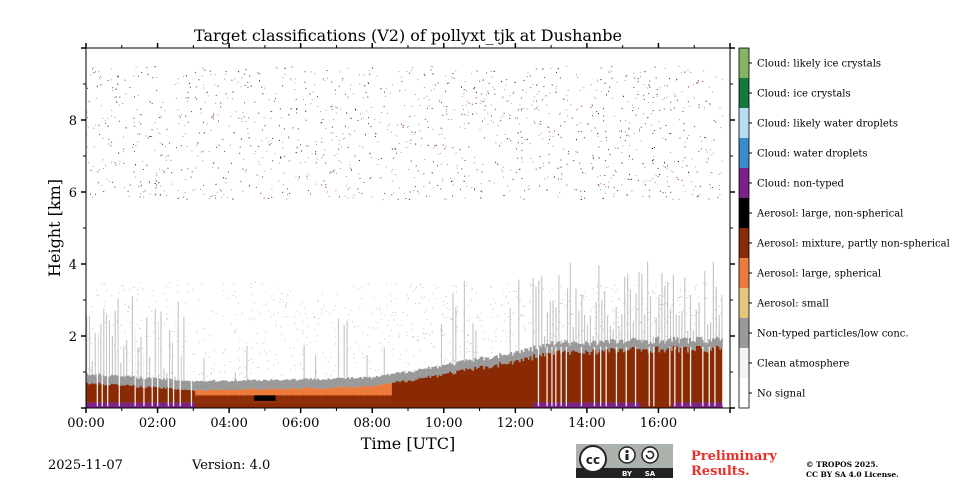 The height and width of the screenshot is (482, 960). Describe the element at coordinates (675, 376) in the screenshot. I see `gap-column` at that location.